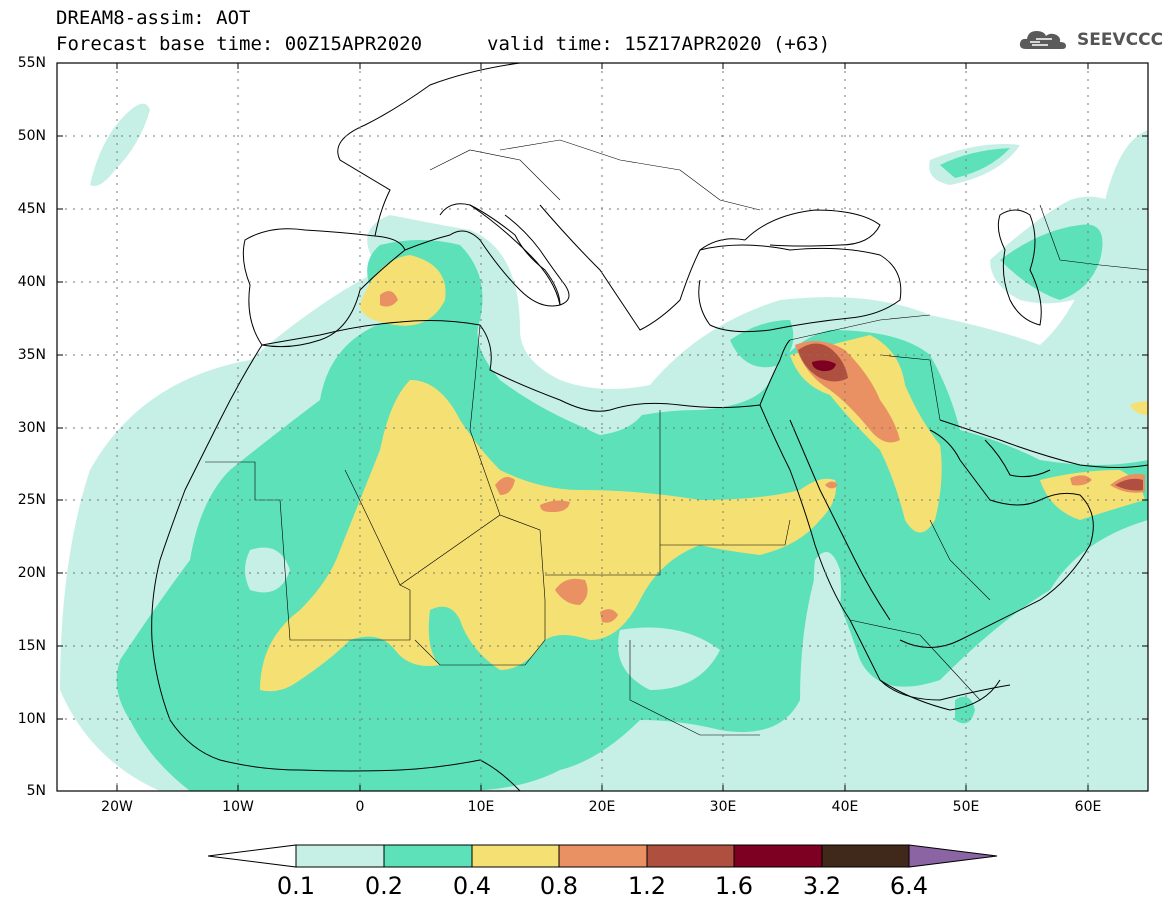 This screenshot has width=1165, height=905. I want to click on valid-time: valid time: 15Z17APR2020 (+63), so click(659, 44).